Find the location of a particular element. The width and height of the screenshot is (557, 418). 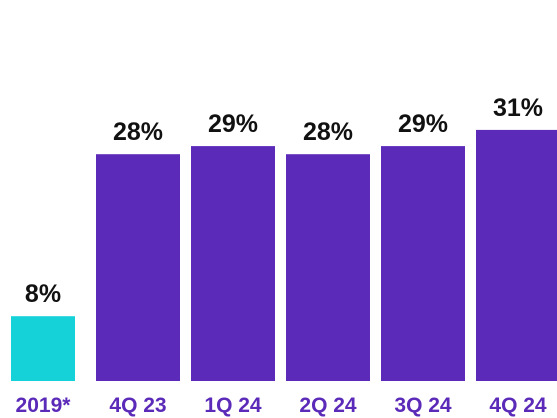

x-tick-label: 4Q 23 is located at coordinates (137, 405).